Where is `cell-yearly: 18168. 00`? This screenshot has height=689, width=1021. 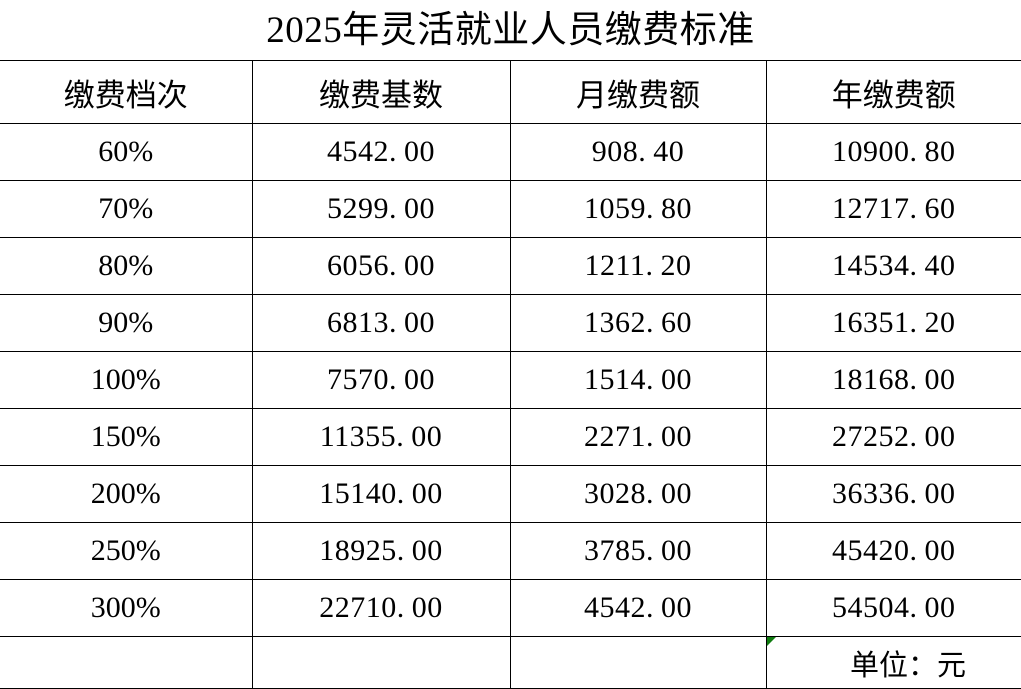 cell-yearly: 18168. 00 is located at coordinates (893, 380).